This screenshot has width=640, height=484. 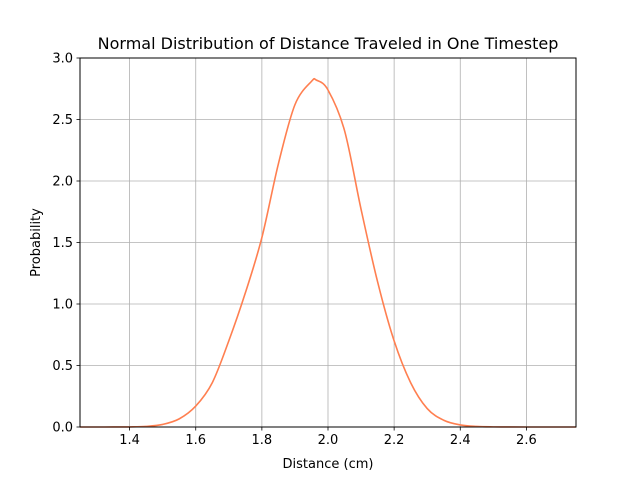 I want to click on x-tick-label: 1.6, so click(x=195, y=440).